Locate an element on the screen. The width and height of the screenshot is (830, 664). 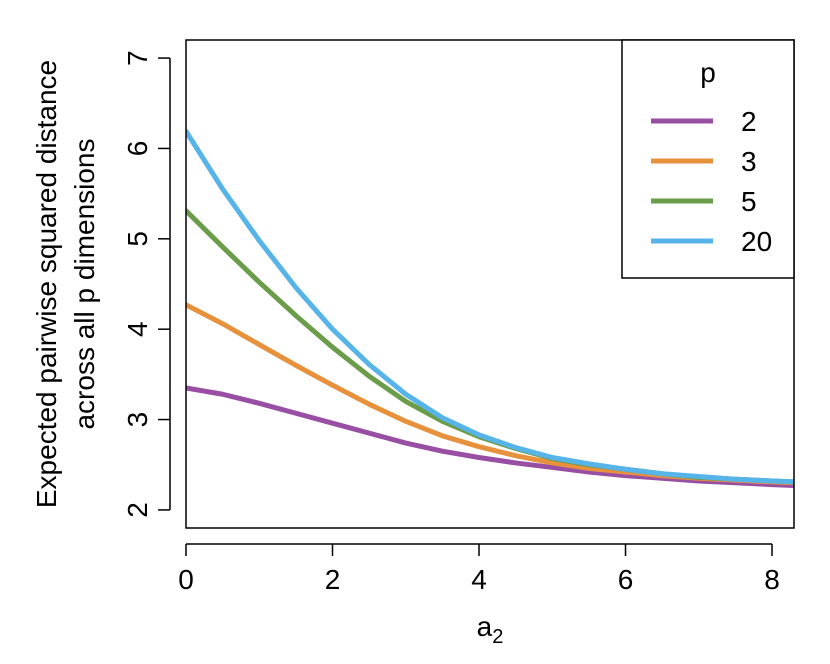
x-axis-label-base: a is located at coordinates (485, 626).